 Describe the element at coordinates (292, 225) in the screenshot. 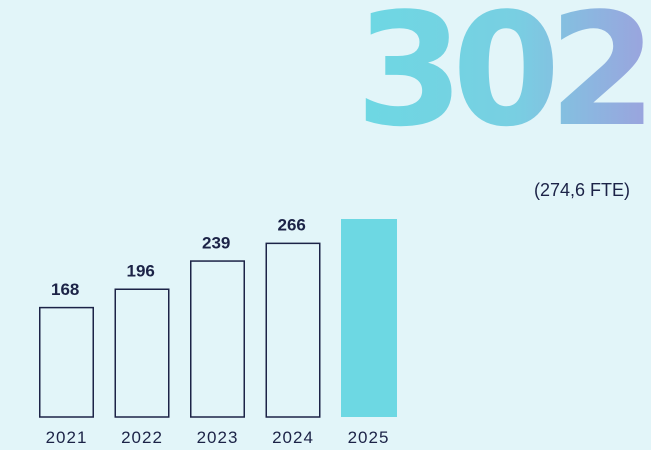

I see `data-label-2024: 266` at that location.